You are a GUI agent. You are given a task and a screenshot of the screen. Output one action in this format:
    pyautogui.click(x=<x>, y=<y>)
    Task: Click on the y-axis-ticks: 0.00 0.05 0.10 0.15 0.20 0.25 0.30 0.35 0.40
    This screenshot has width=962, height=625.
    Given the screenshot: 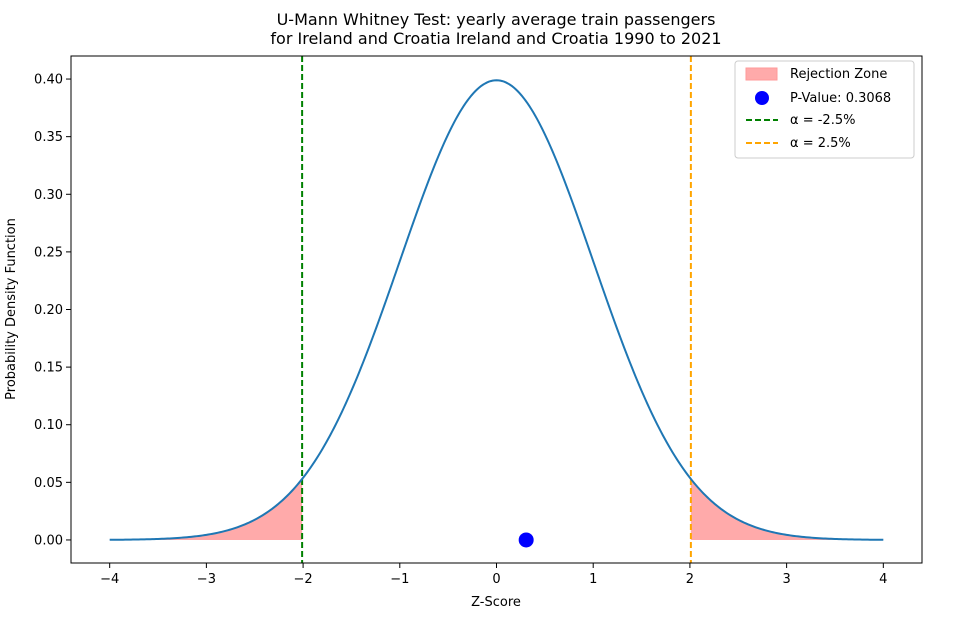 What is the action you would take?
    pyautogui.click(x=52, y=310)
    